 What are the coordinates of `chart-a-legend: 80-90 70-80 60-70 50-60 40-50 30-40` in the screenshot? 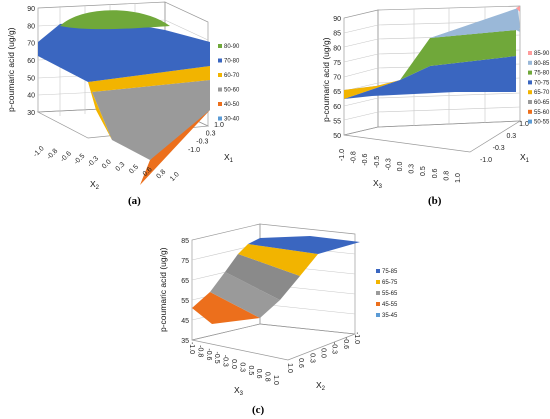 It's located at (229, 83).